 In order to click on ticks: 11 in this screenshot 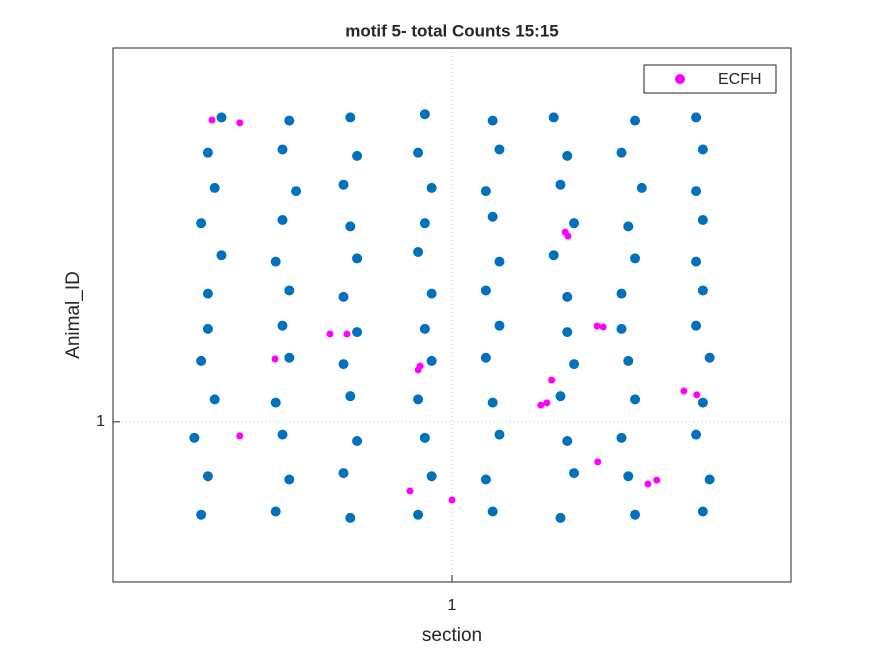, I will do `click(276, 513)`.